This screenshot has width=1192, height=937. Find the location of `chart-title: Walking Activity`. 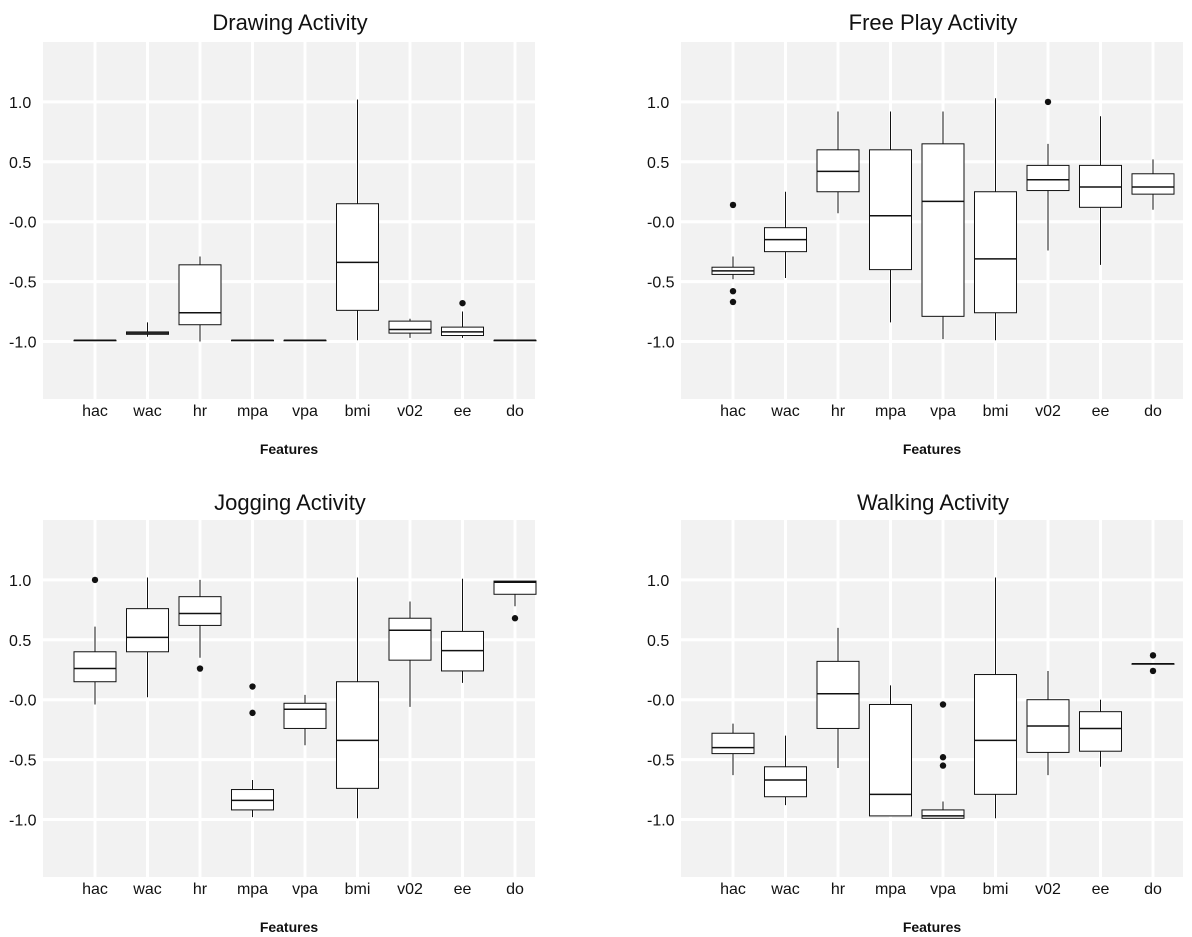

chart-title: Walking Activity is located at coordinates (933, 502).